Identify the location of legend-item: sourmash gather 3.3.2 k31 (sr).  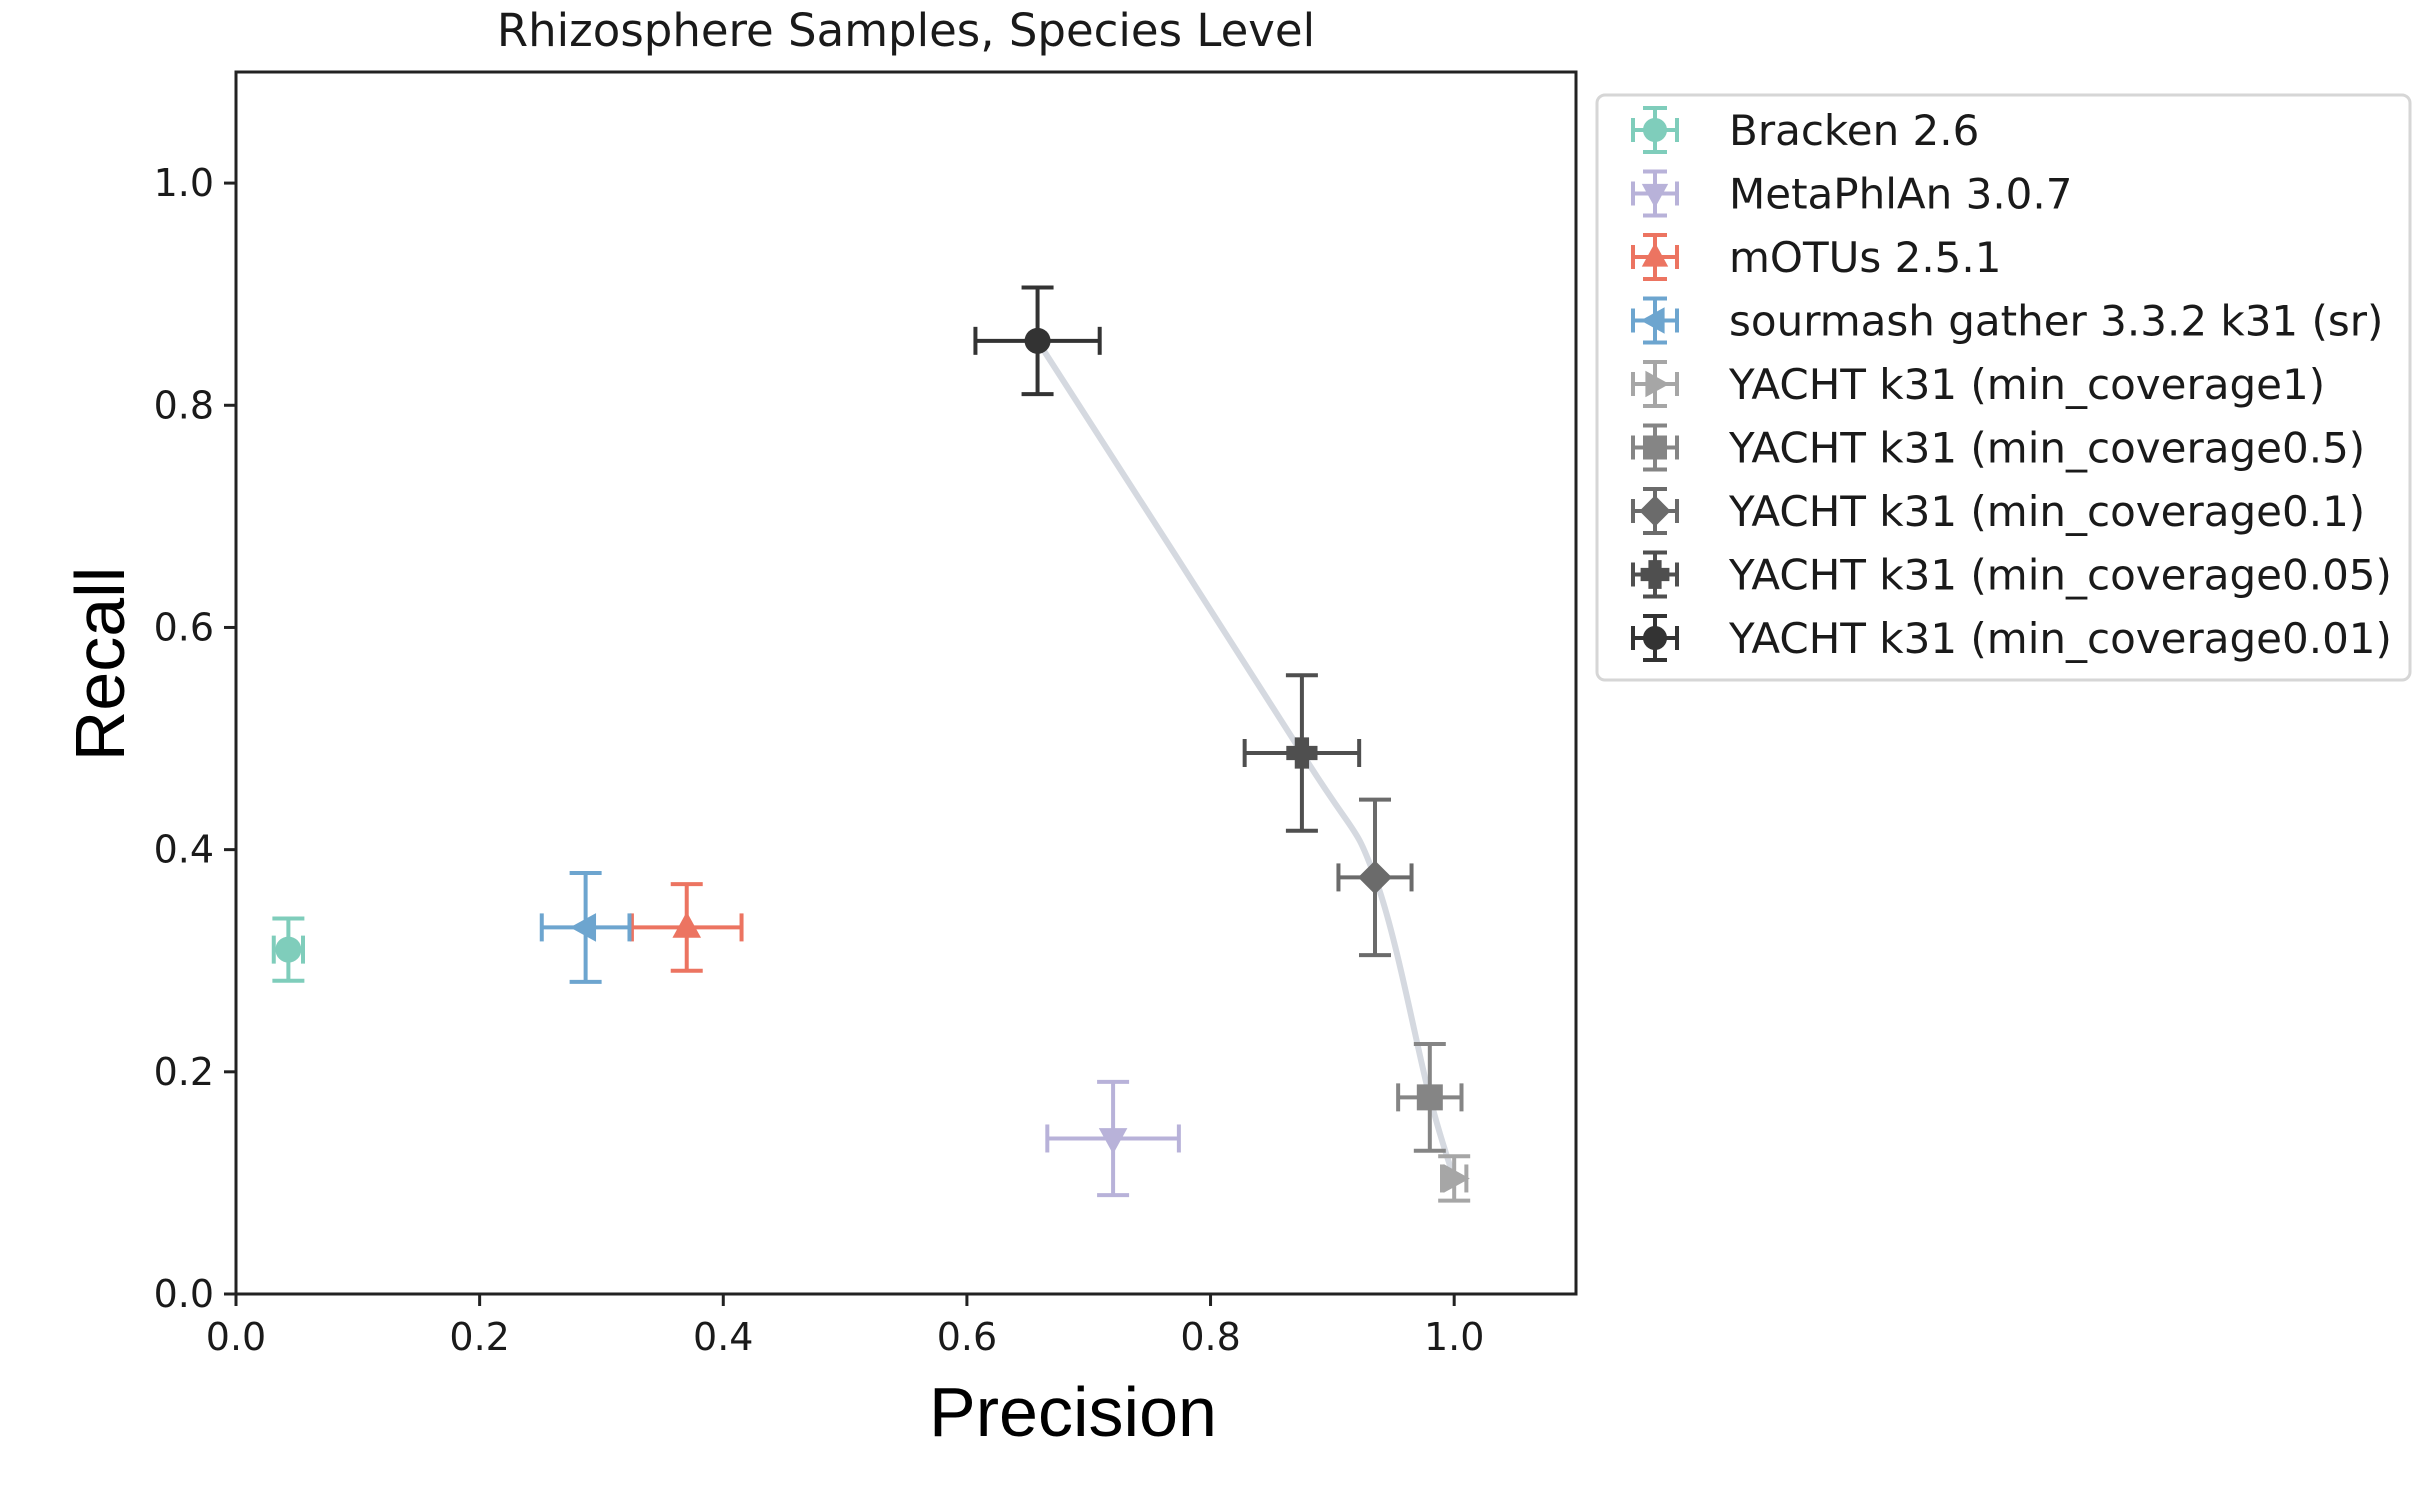
(2007, 321).